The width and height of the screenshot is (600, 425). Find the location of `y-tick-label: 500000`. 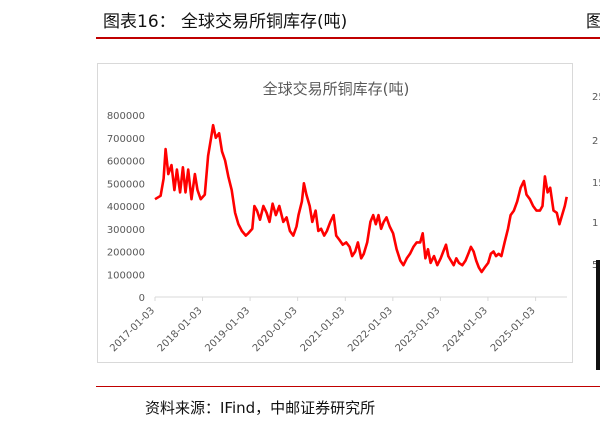

y-tick-label: 500000 is located at coordinates (126, 184).